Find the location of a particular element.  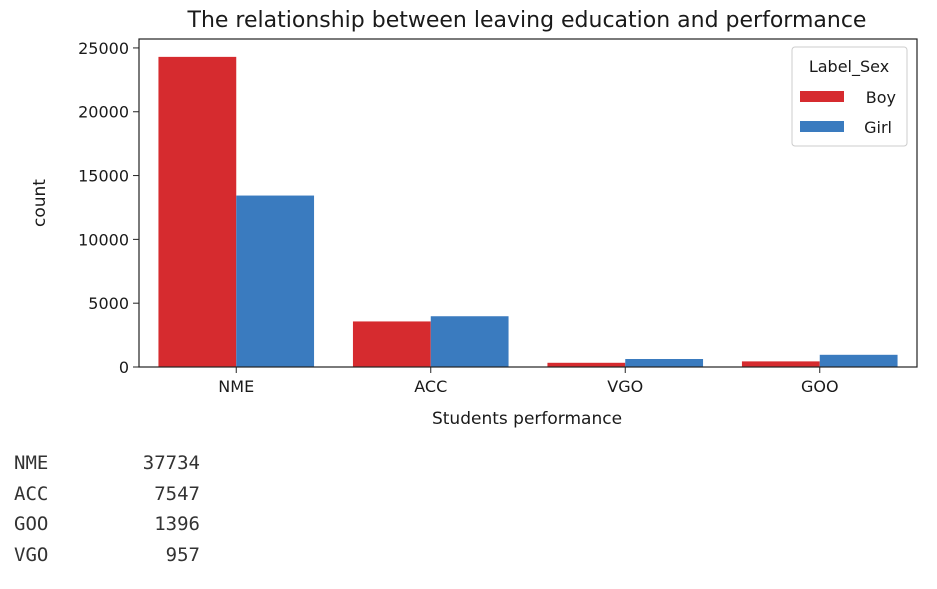

bar-boy-acc is located at coordinates (391, 344).